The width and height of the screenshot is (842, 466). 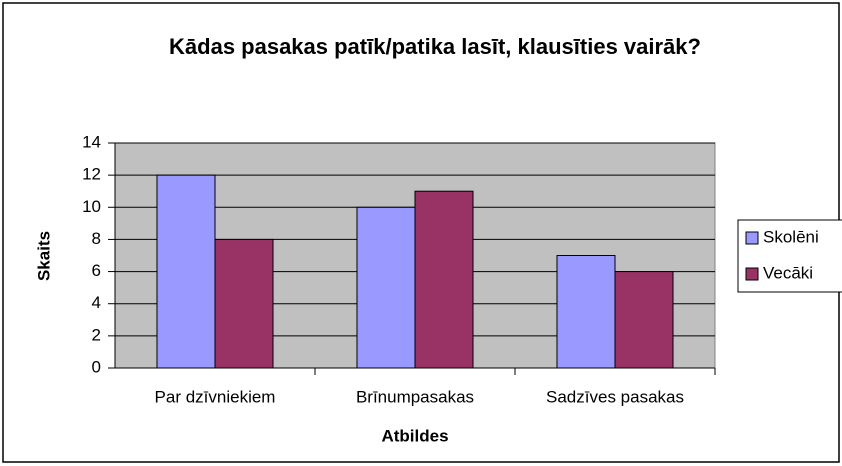 What do you see at coordinates (791, 236) in the screenshot?
I see `legend-label: Skolēni` at bounding box center [791, 236].